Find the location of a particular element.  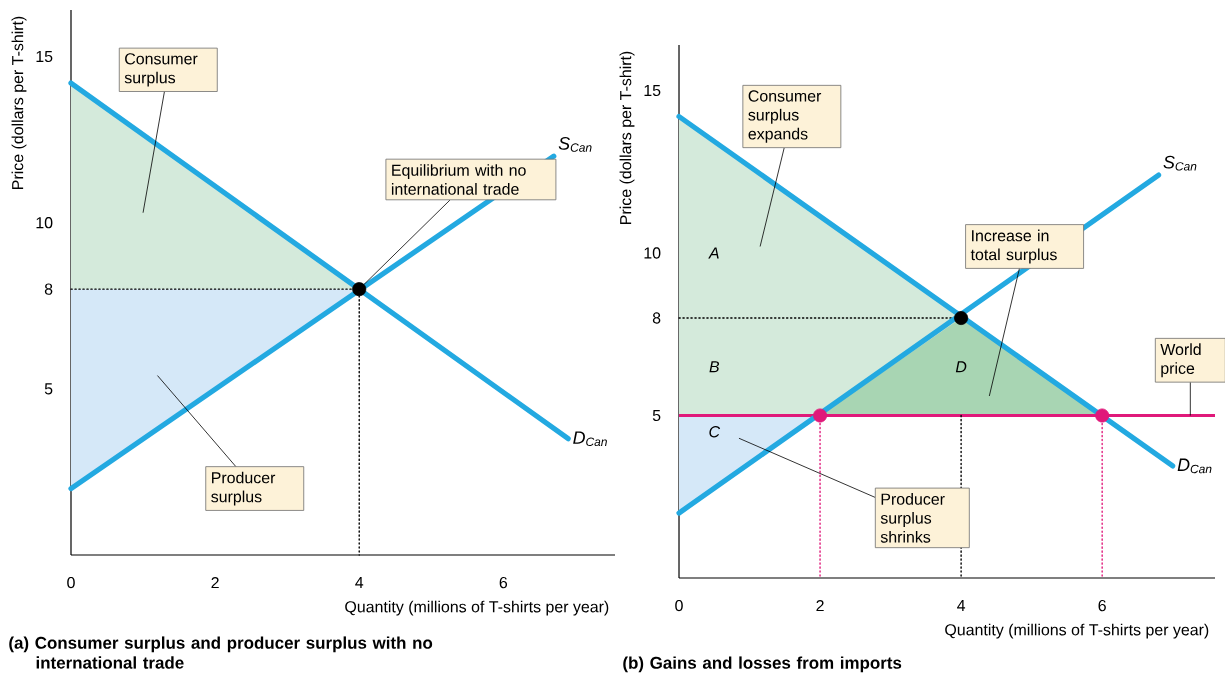

ref-line-label: World price is located at coordinates (1180, 360).